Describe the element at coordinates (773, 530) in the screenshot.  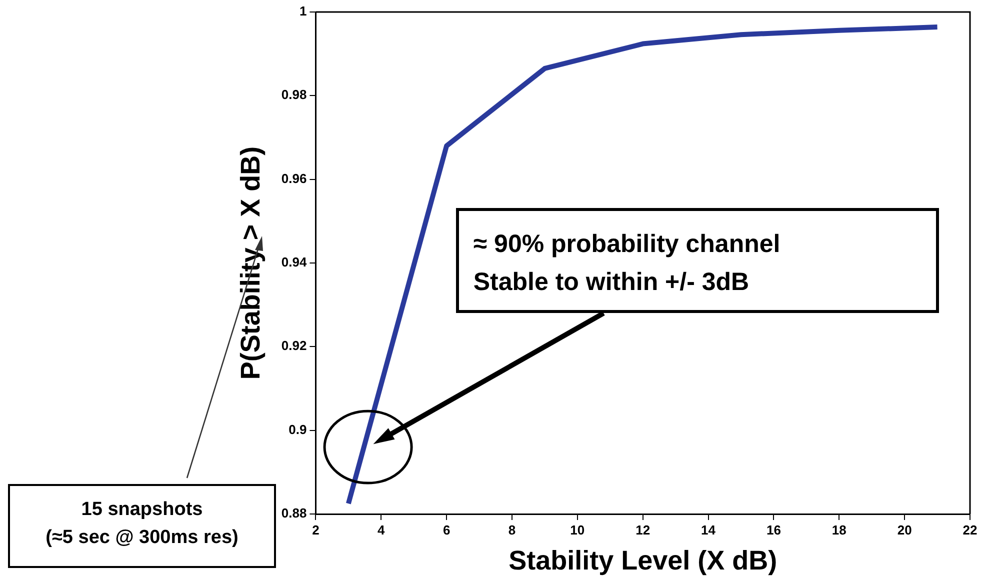
I see `x-tick-label: 16` at that location.